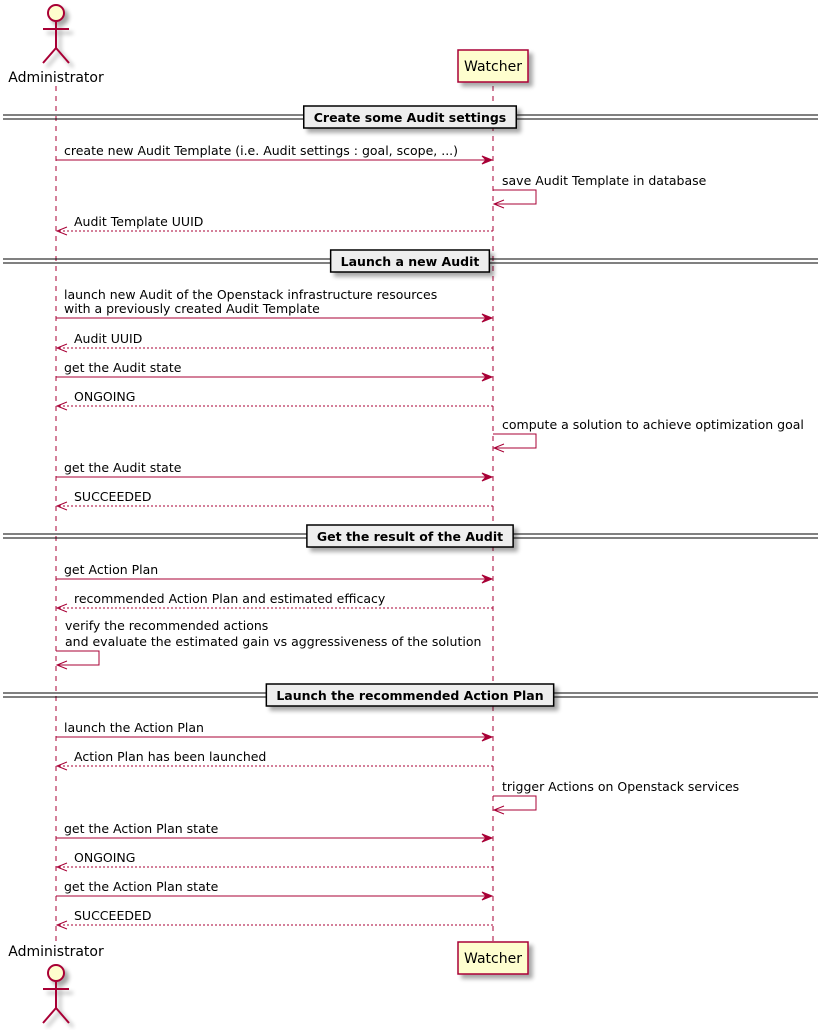 This screenshot has height=1030, width=826. I want to click on watcher-participant-bottom: Watcher, so click(493, 958).